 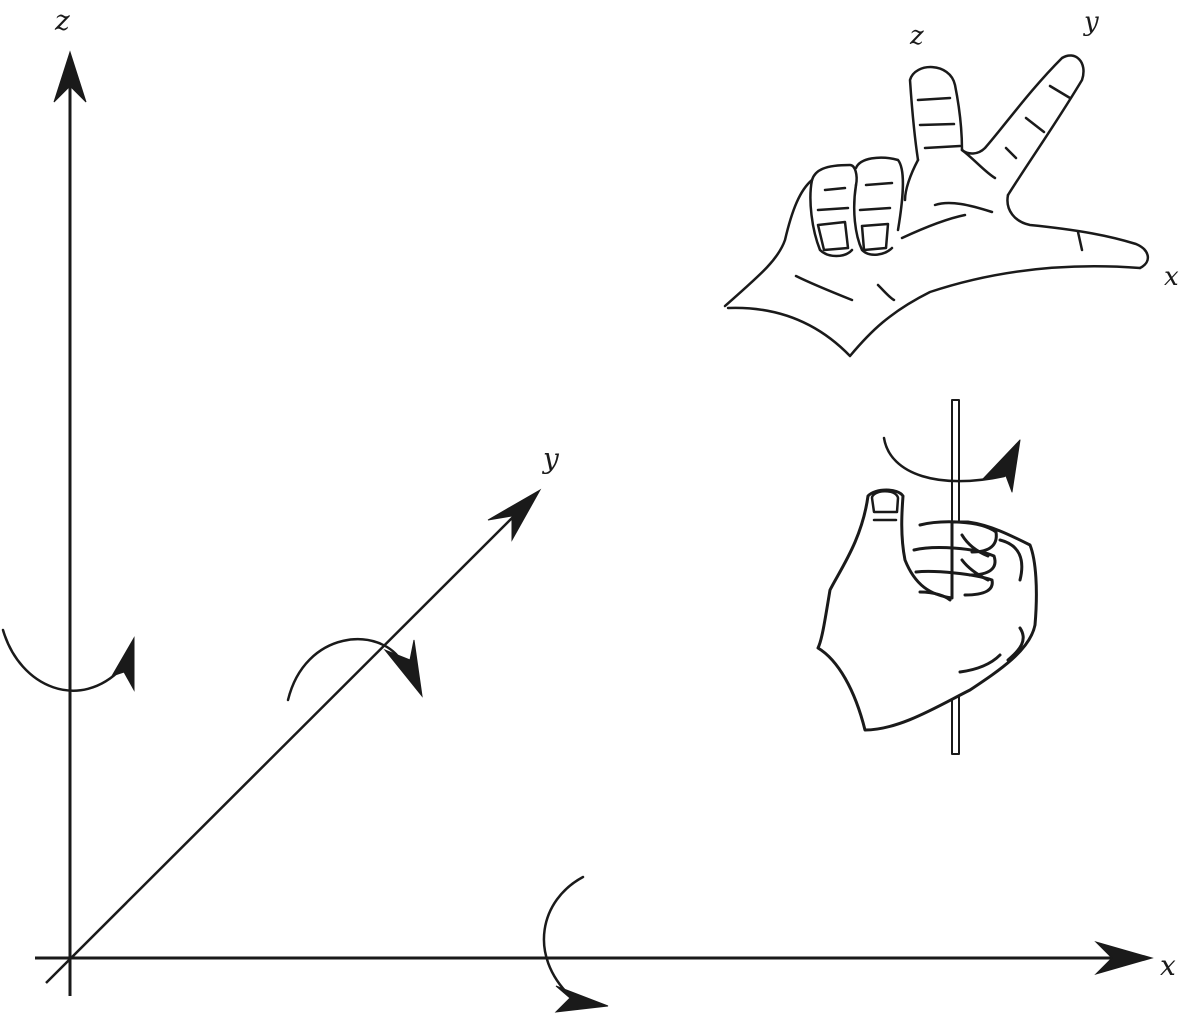 I want to click on y-axis-arrowhead, so click(x=514, y=515).